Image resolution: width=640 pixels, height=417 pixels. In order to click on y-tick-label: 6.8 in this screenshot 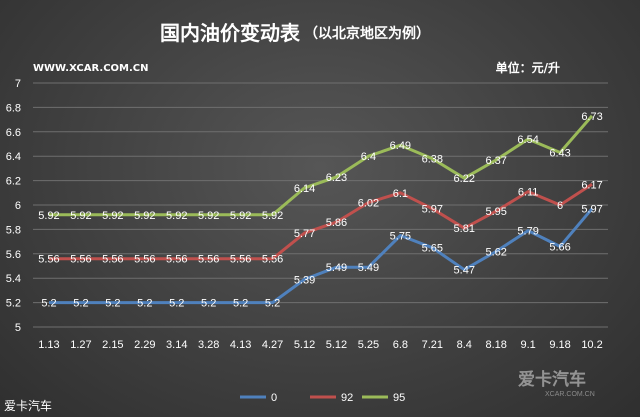, I will do `click(13, 108)`.